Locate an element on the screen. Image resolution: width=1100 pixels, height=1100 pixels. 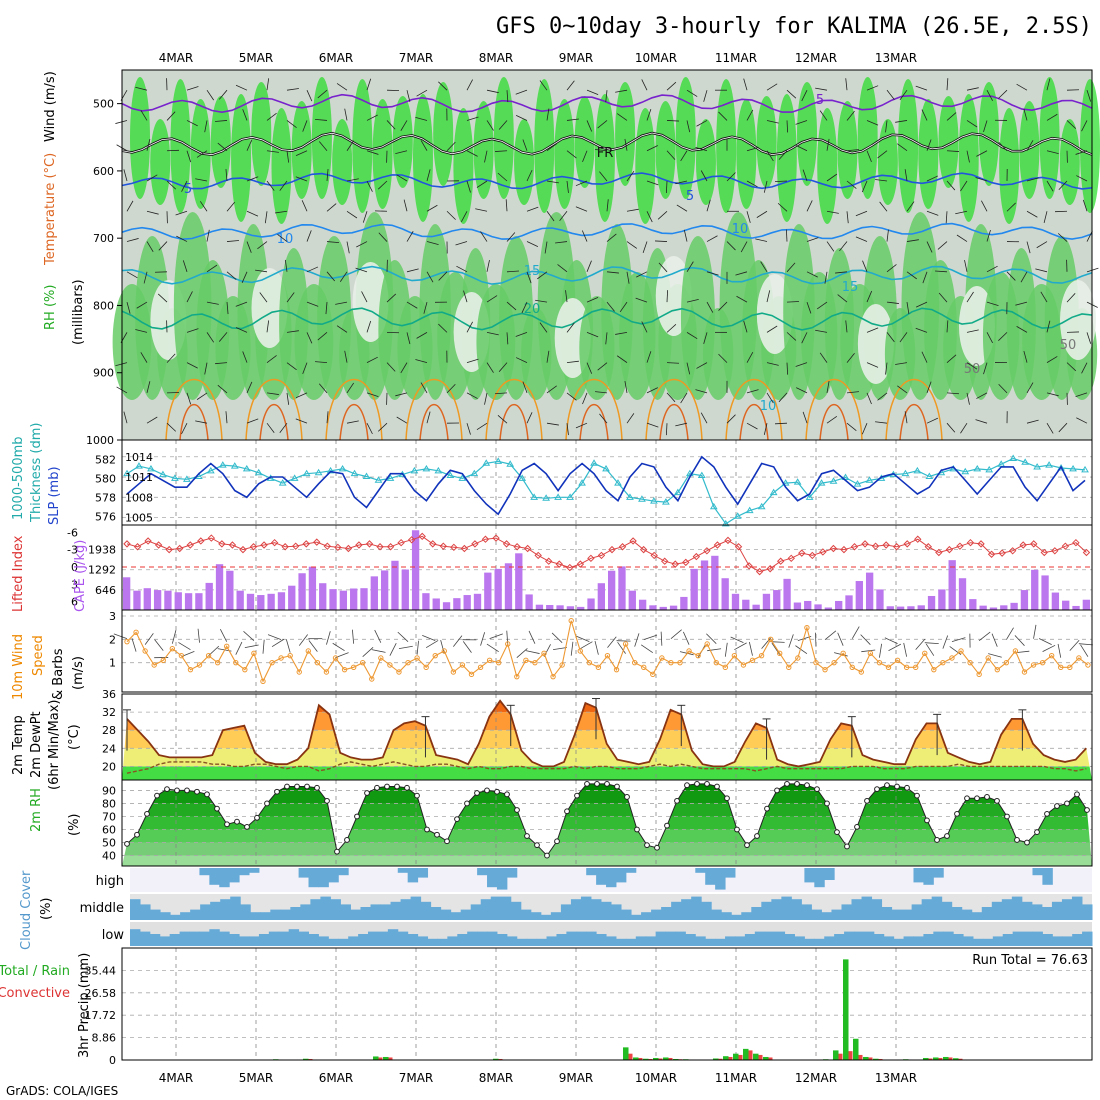
li-tick: -3 is located at coordinates (72, 550).